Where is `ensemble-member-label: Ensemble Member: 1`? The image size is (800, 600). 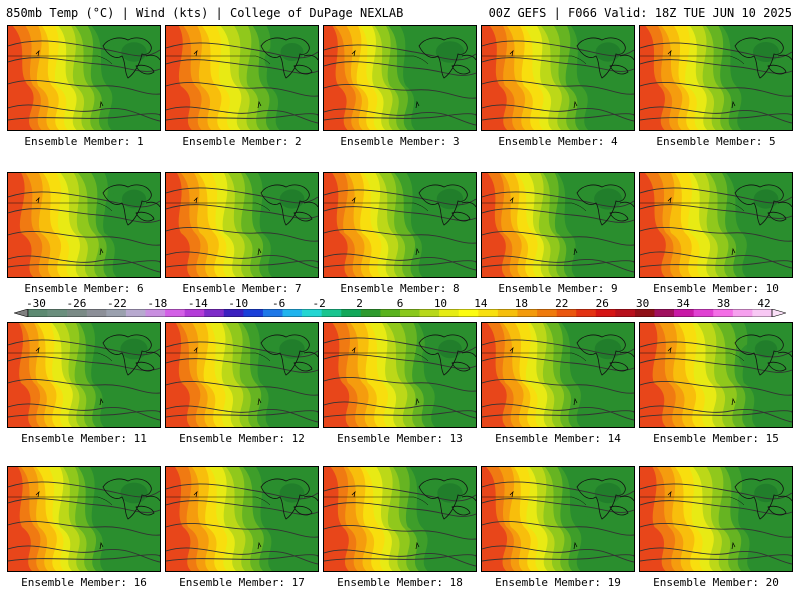 ensemble-member-label: Ensemble Member: 1 is located at coordinates (84, 141).